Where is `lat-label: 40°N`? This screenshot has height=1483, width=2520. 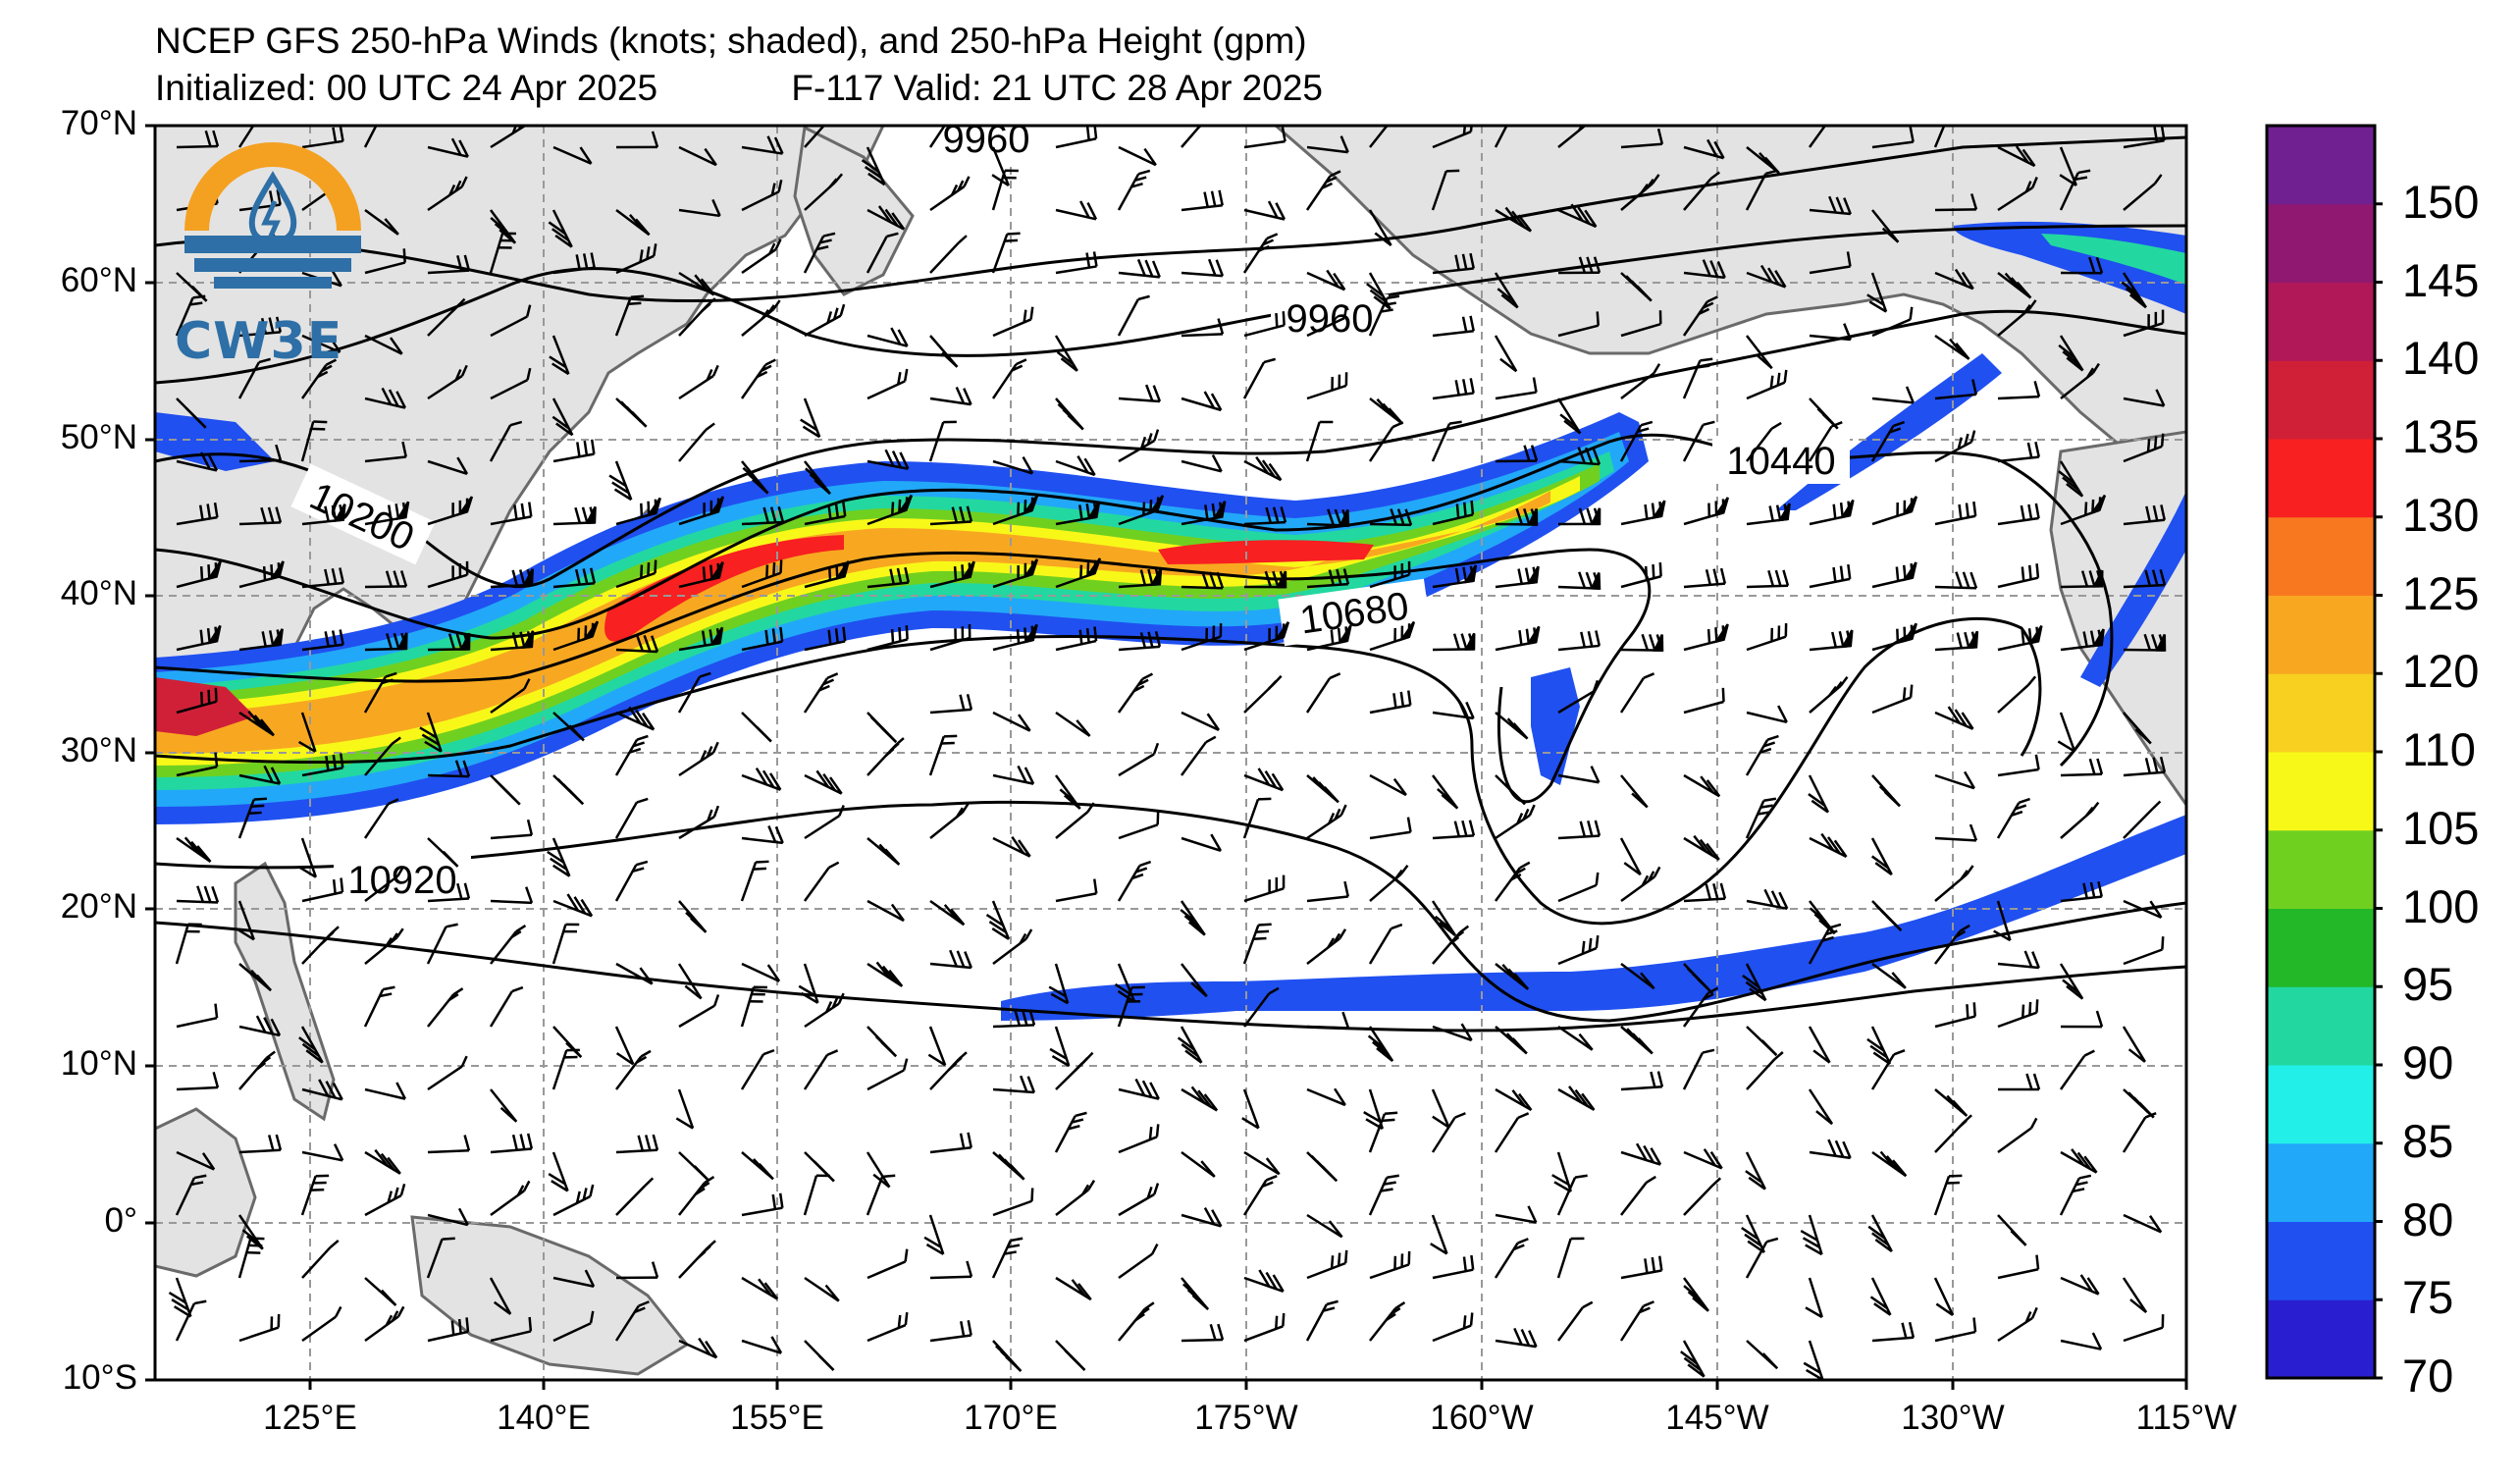 lat-label: 40°N is located at coordinates (98, 593).